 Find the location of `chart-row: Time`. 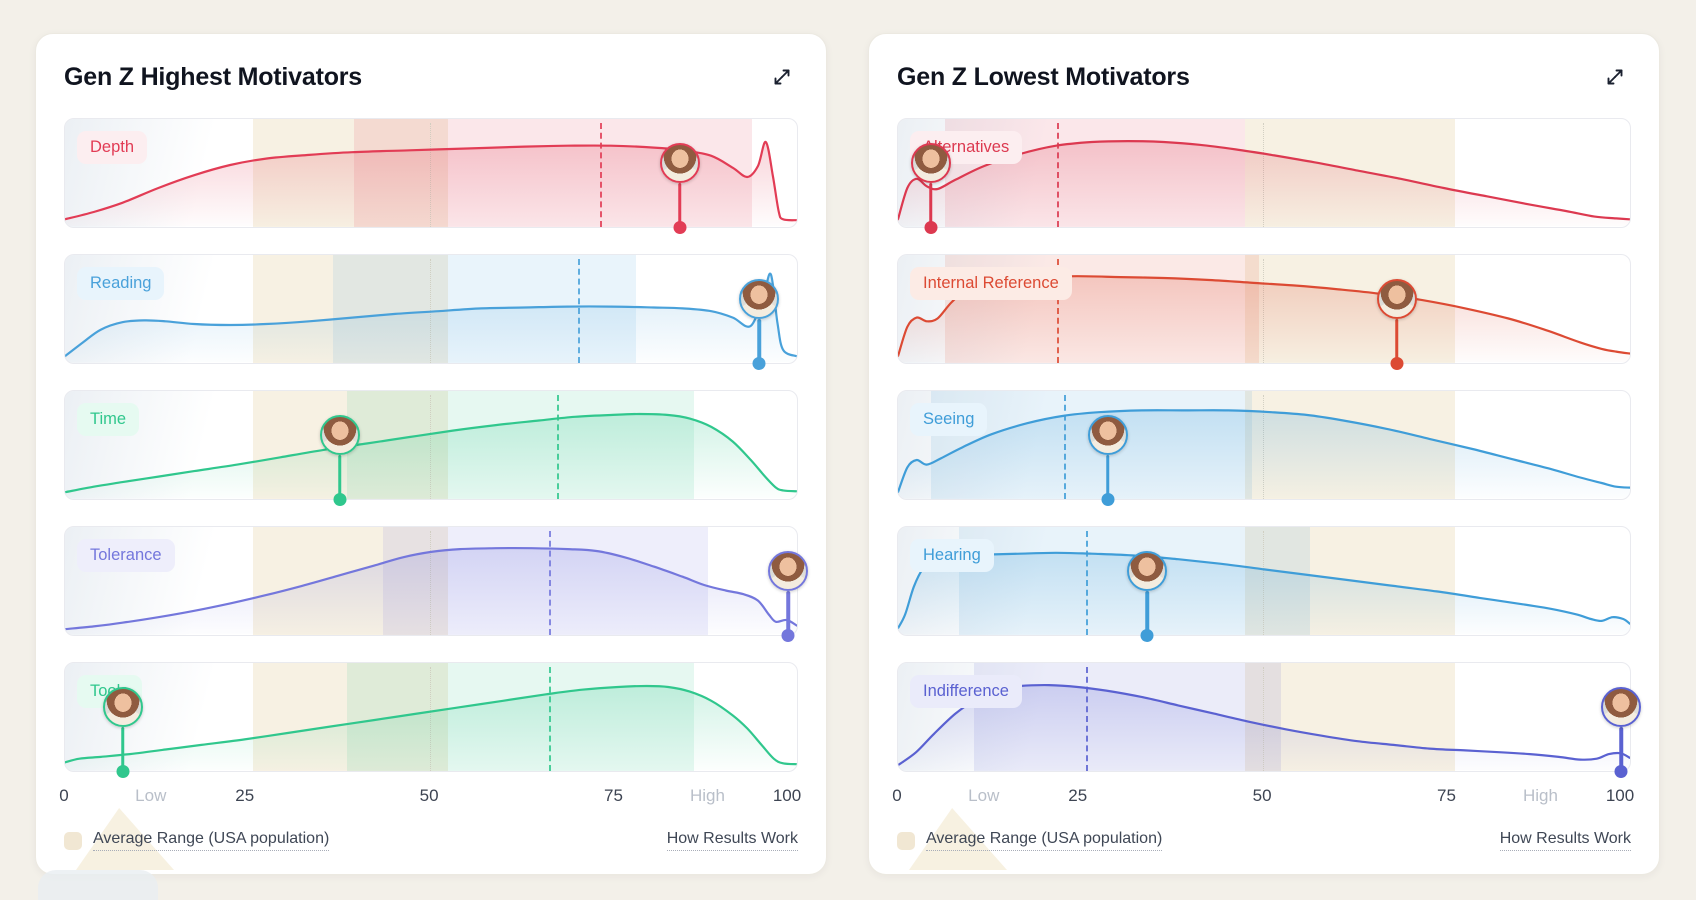

chart-row: Time is located at coordinates (431, 448).